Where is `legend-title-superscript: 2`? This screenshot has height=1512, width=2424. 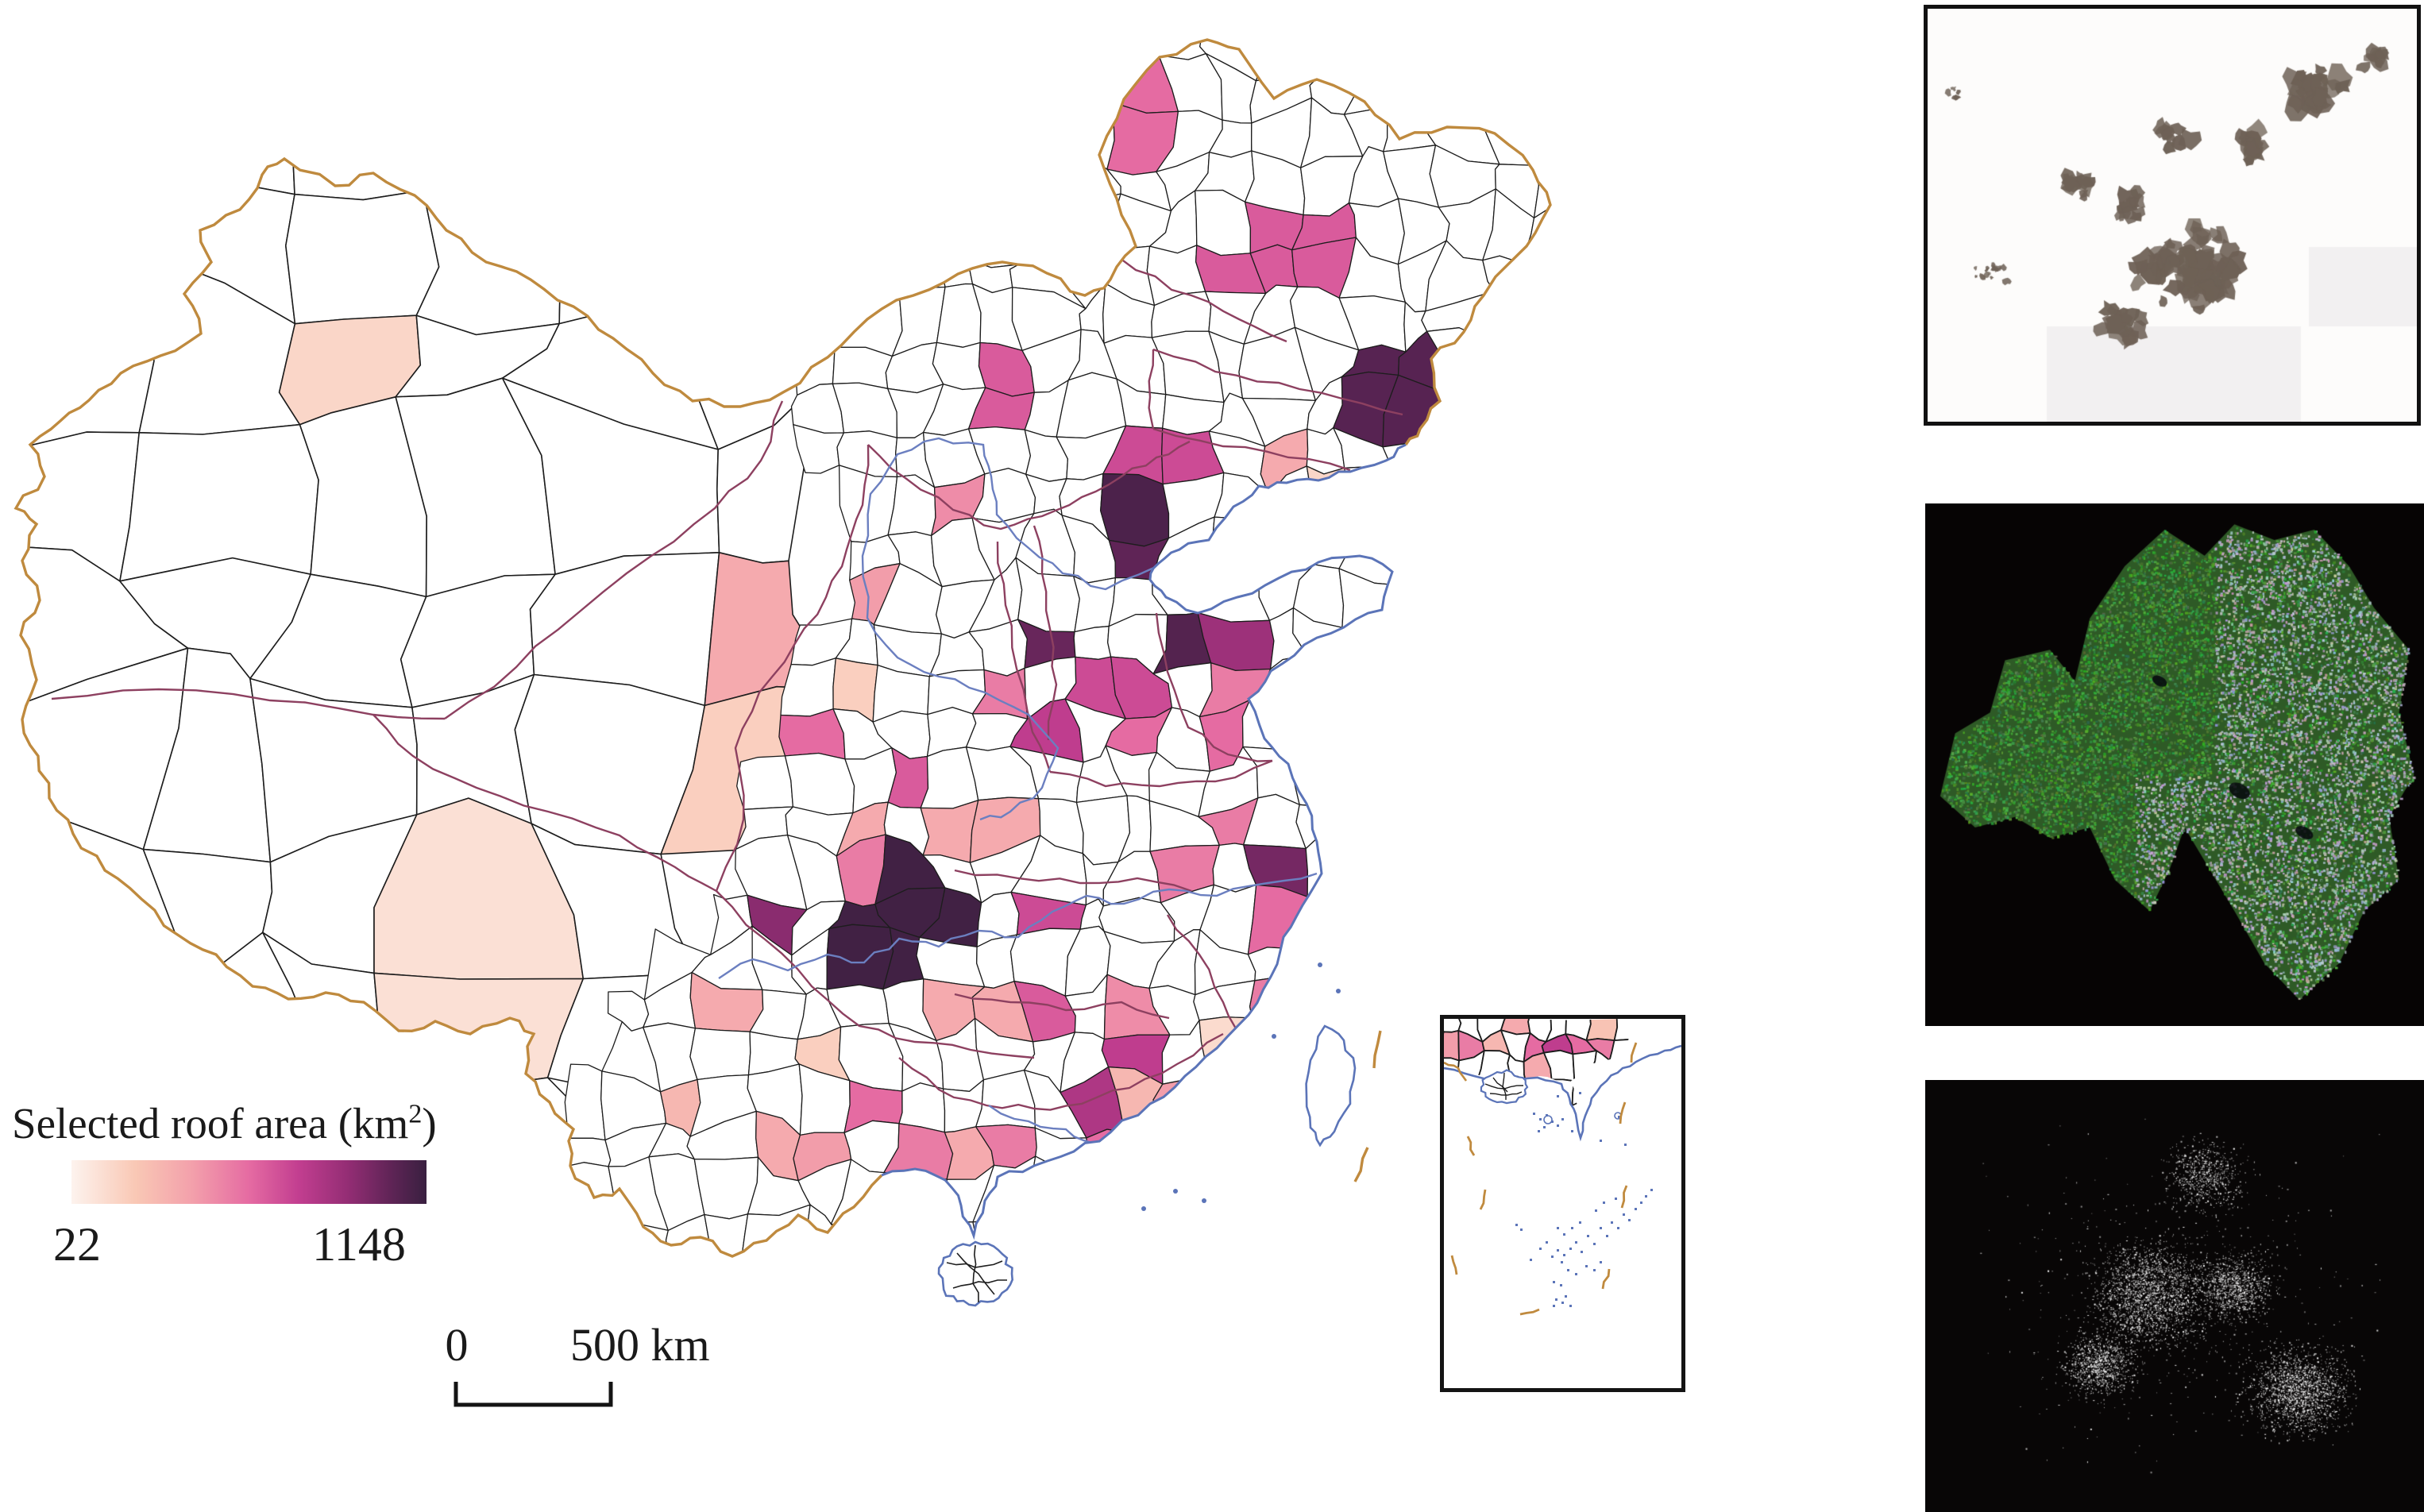 legend-title-superscript: 2 is located at coordinates (415, 1114).